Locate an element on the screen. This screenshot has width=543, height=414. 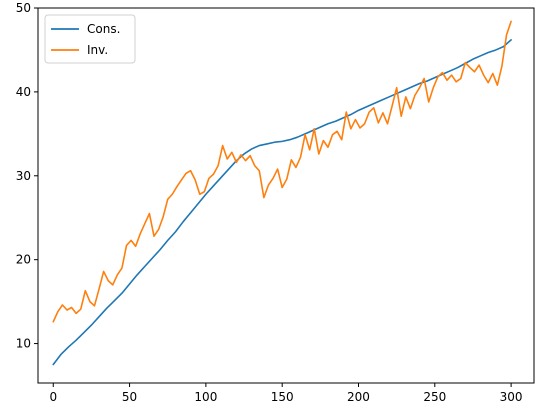
y-tick-label: 20 is located at coordinates (23, 260).